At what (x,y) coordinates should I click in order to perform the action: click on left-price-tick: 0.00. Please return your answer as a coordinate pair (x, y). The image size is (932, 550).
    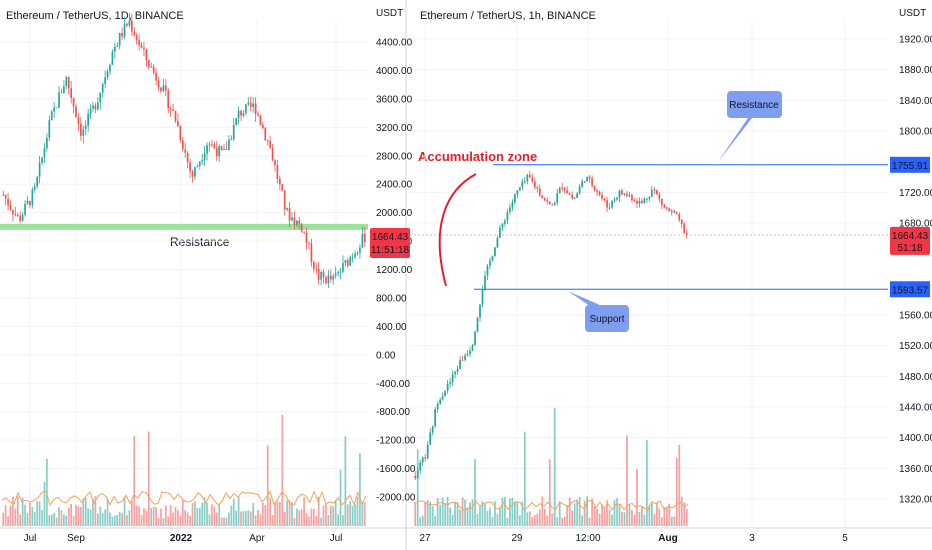
    Looking at the image, I should click on (386, 355).